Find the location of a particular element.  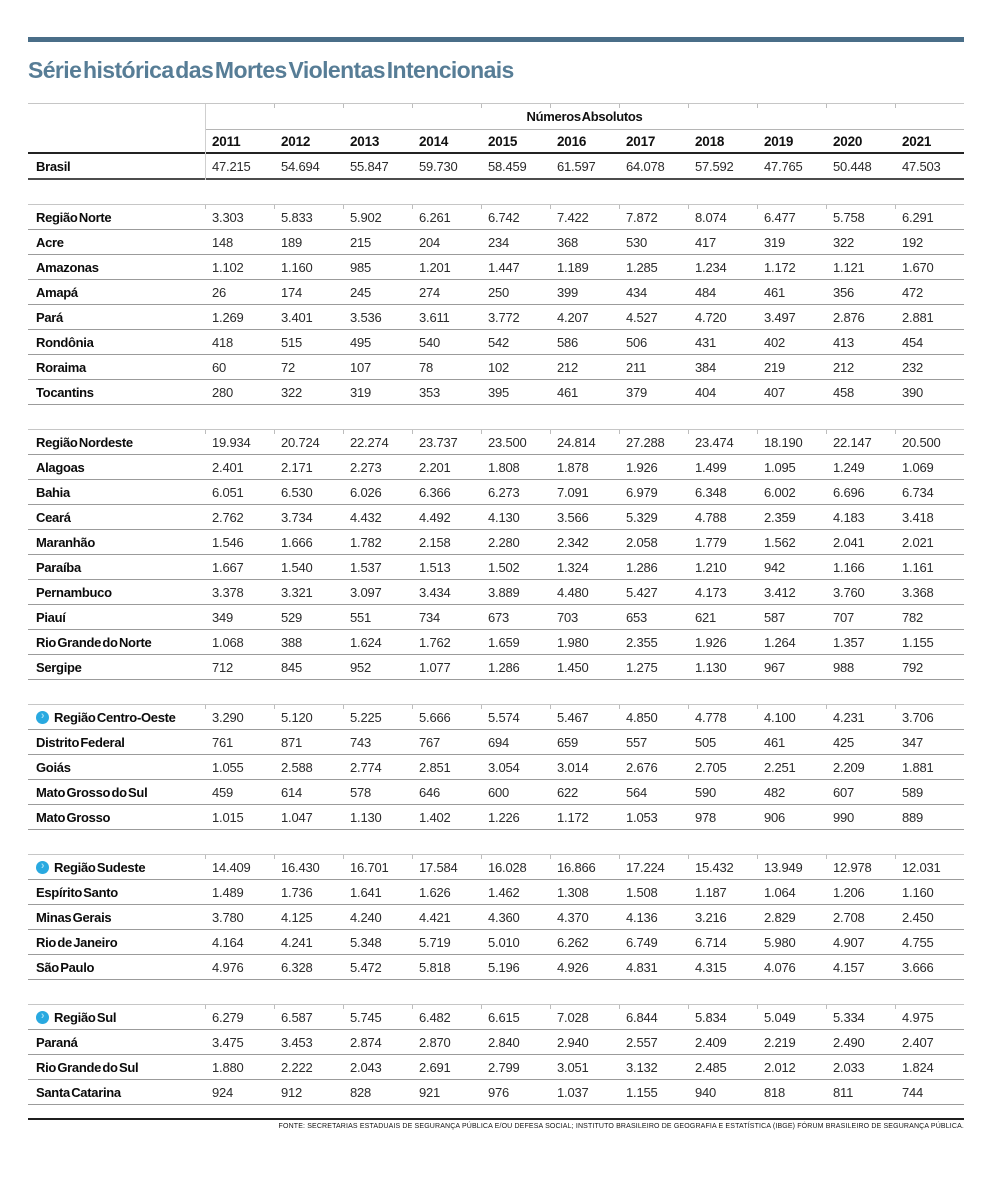

value-cell: 6.714 is located at coordinates (711, 942).